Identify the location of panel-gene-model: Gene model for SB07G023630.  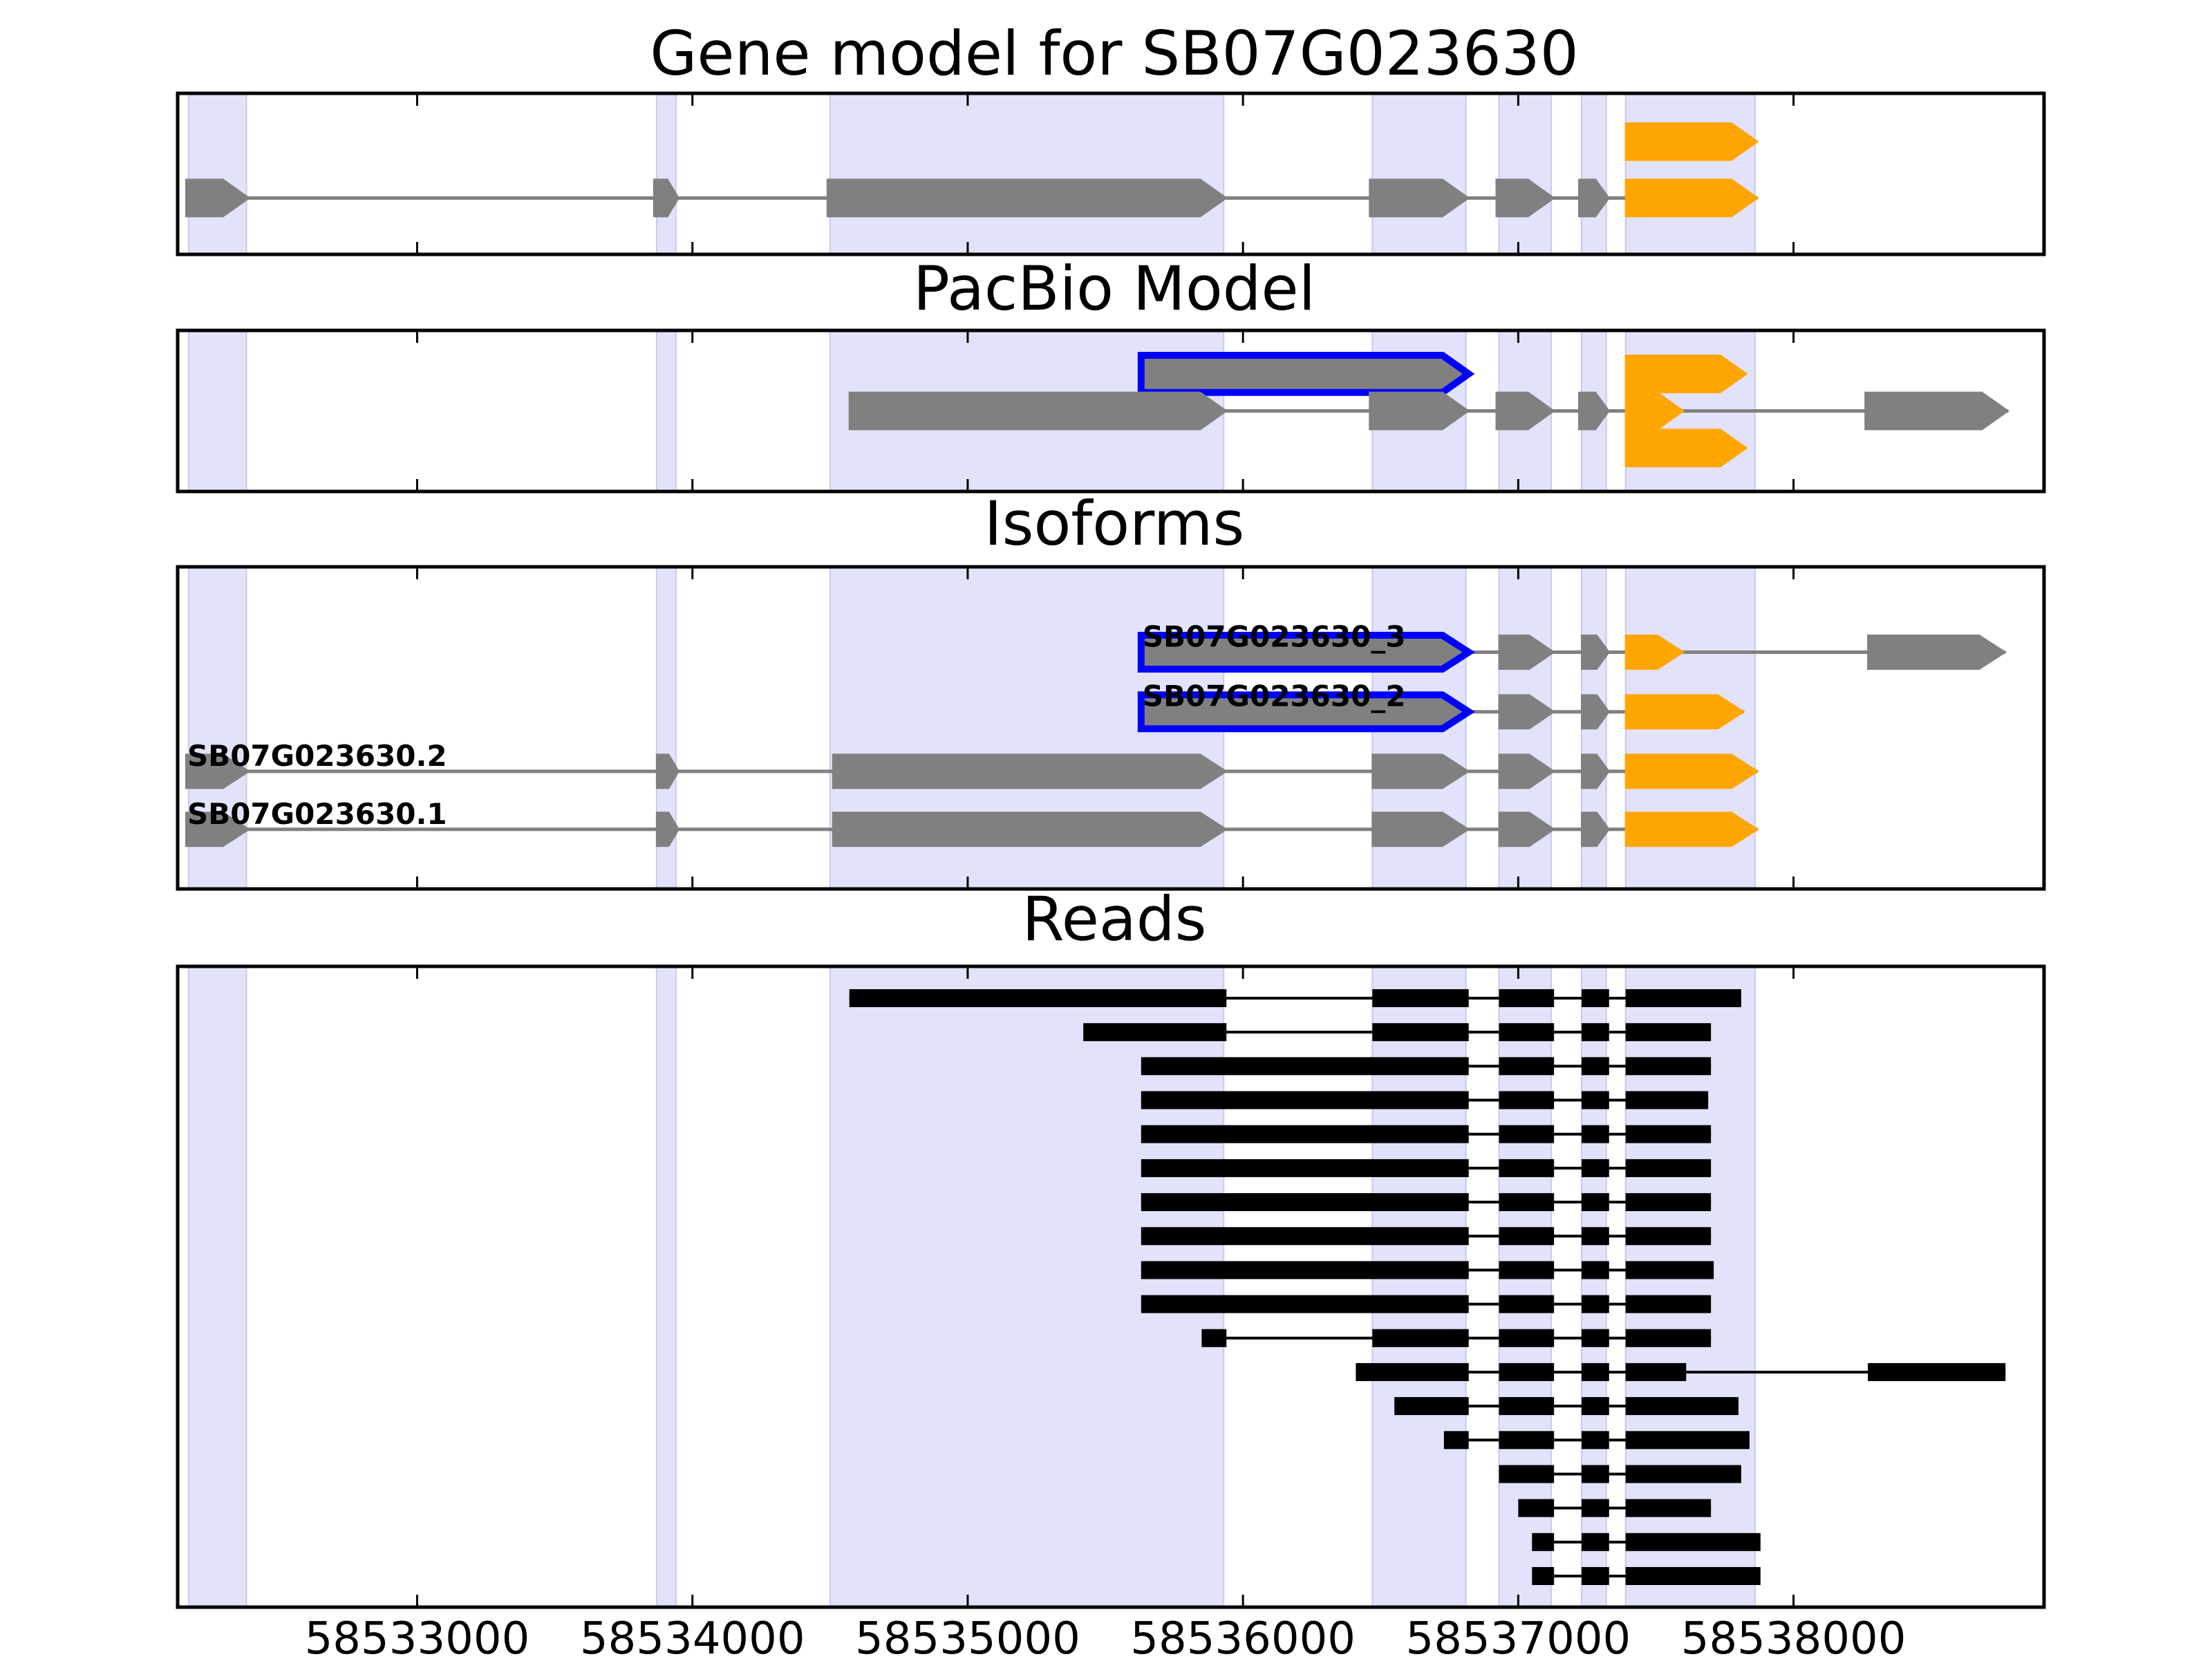
(1111, 137).